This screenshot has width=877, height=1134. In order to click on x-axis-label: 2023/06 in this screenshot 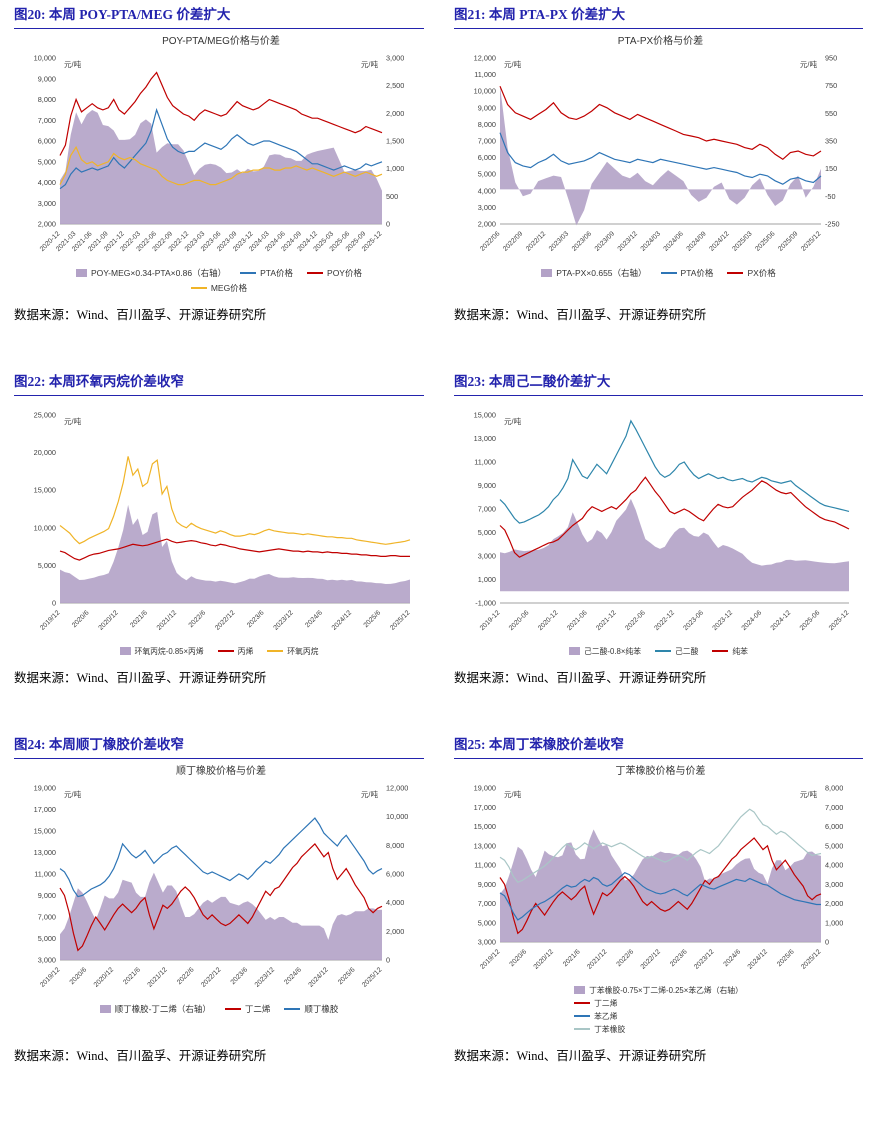, I will do `click(582, 241)`.